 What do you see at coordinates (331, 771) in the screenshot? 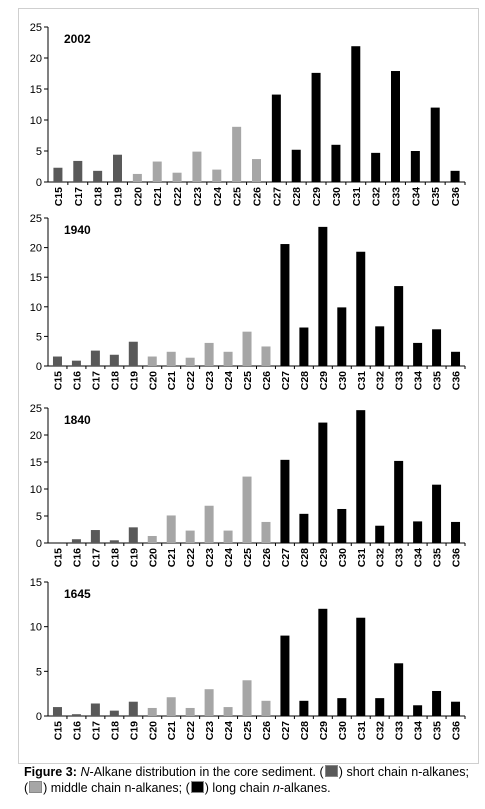
I see `short-chain-swatch` at bounding box center [331, 771].